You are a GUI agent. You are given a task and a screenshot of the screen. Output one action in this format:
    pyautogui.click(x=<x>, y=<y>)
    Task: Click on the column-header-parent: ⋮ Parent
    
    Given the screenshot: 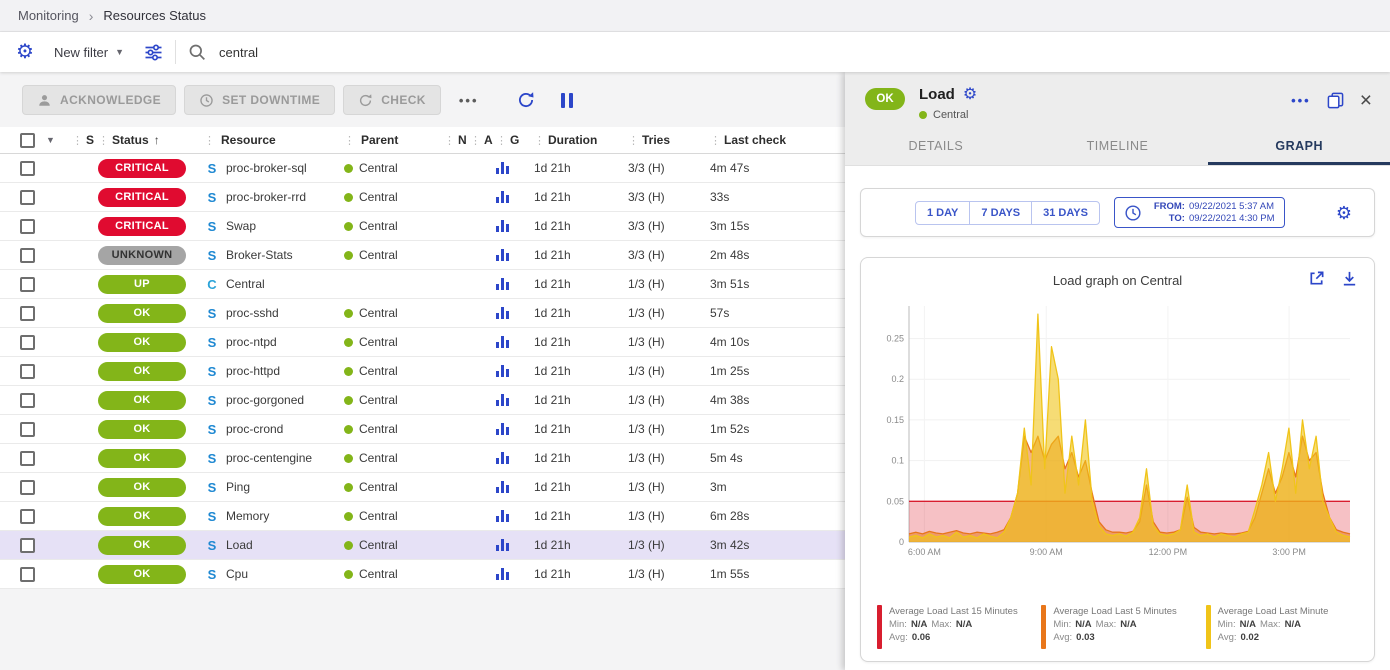 What is the action you would take?
    pyautogui.click(x=394, y=140)
    